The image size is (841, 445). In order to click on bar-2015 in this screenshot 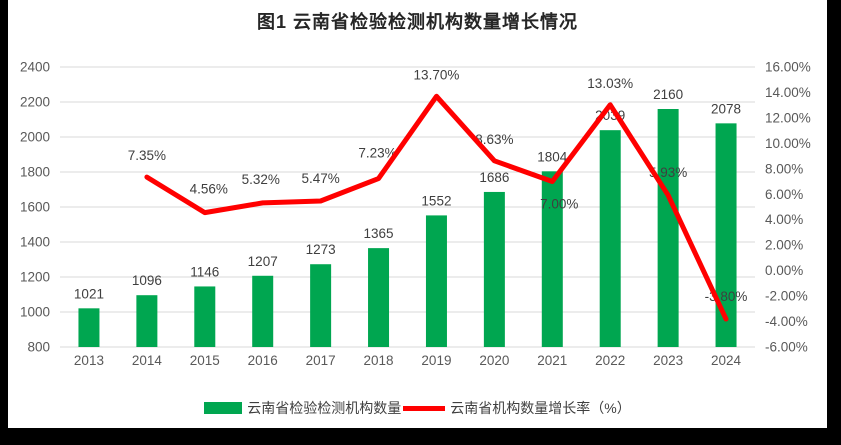, I will do `click(205, 316)`.